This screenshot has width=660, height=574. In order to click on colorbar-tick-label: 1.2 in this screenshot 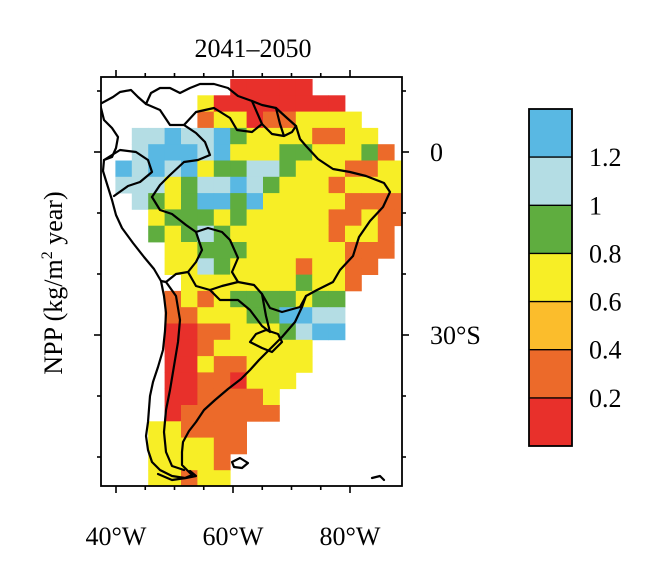, I will do `click(605, 157)`.